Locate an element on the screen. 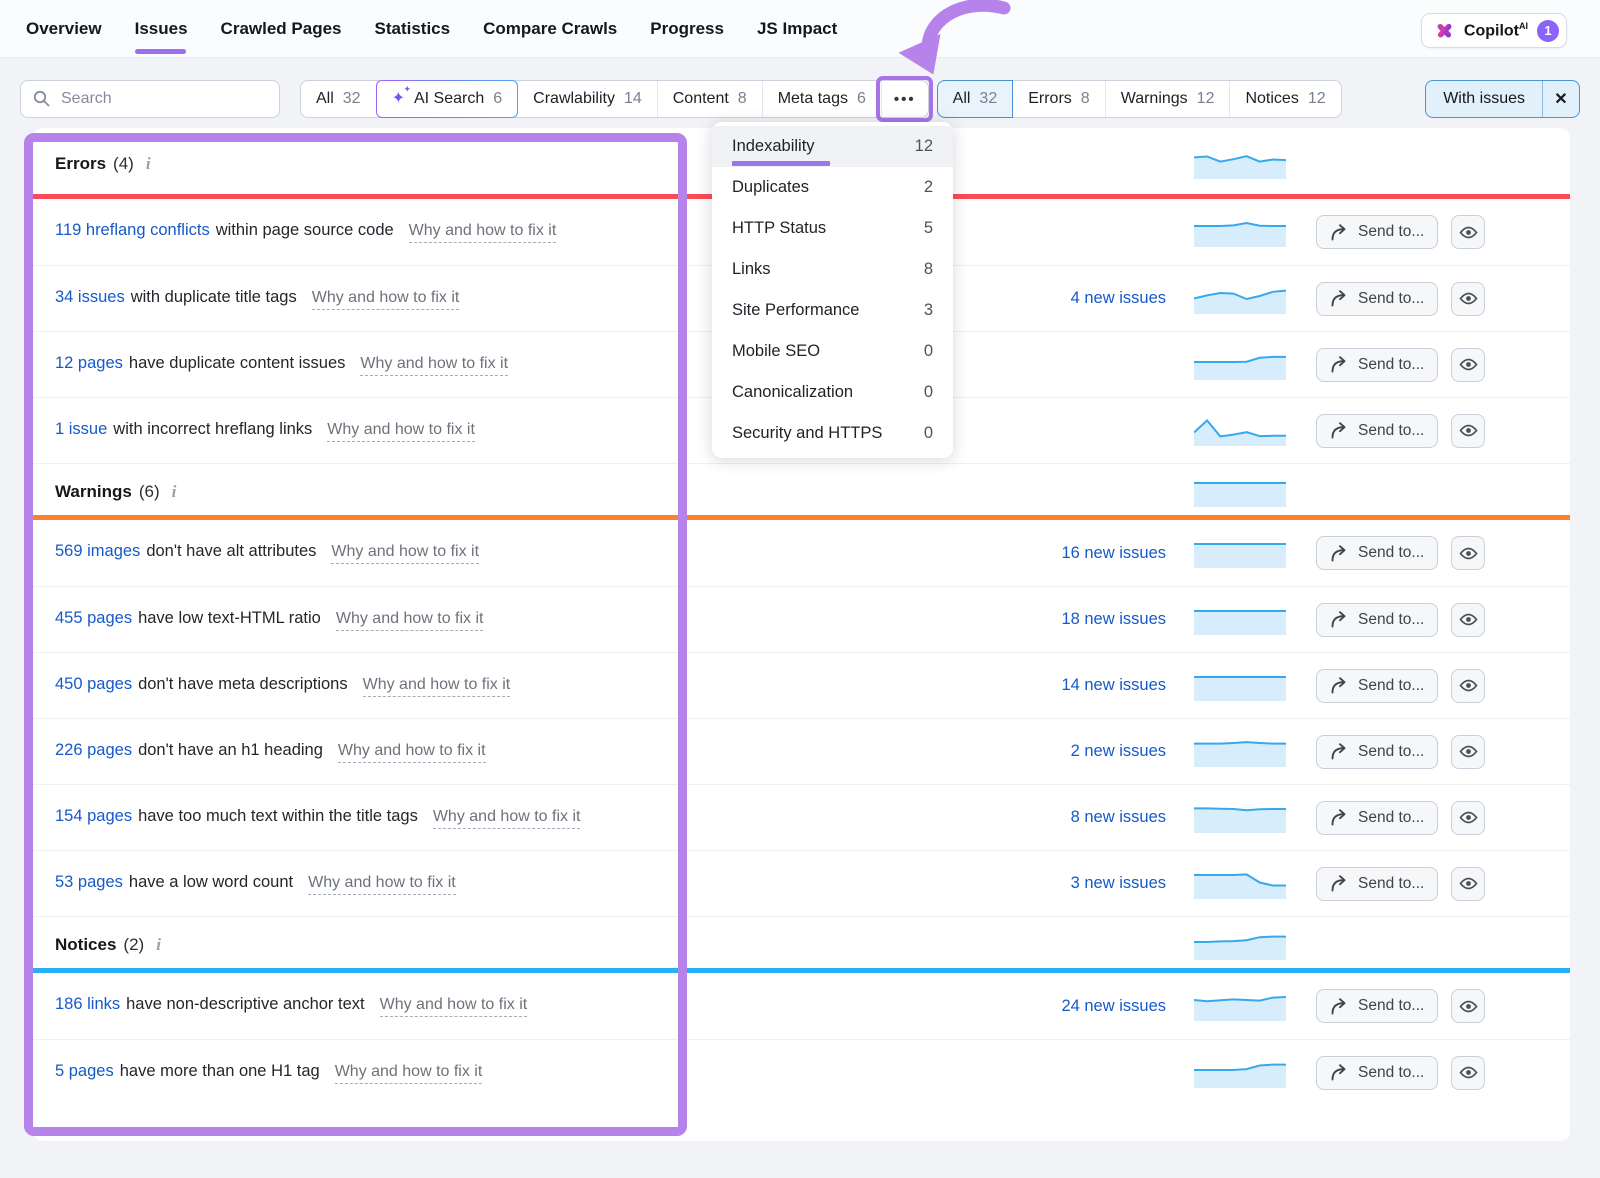 The image size is (1600, 1178). search-input is located at coordinates (150, 99).